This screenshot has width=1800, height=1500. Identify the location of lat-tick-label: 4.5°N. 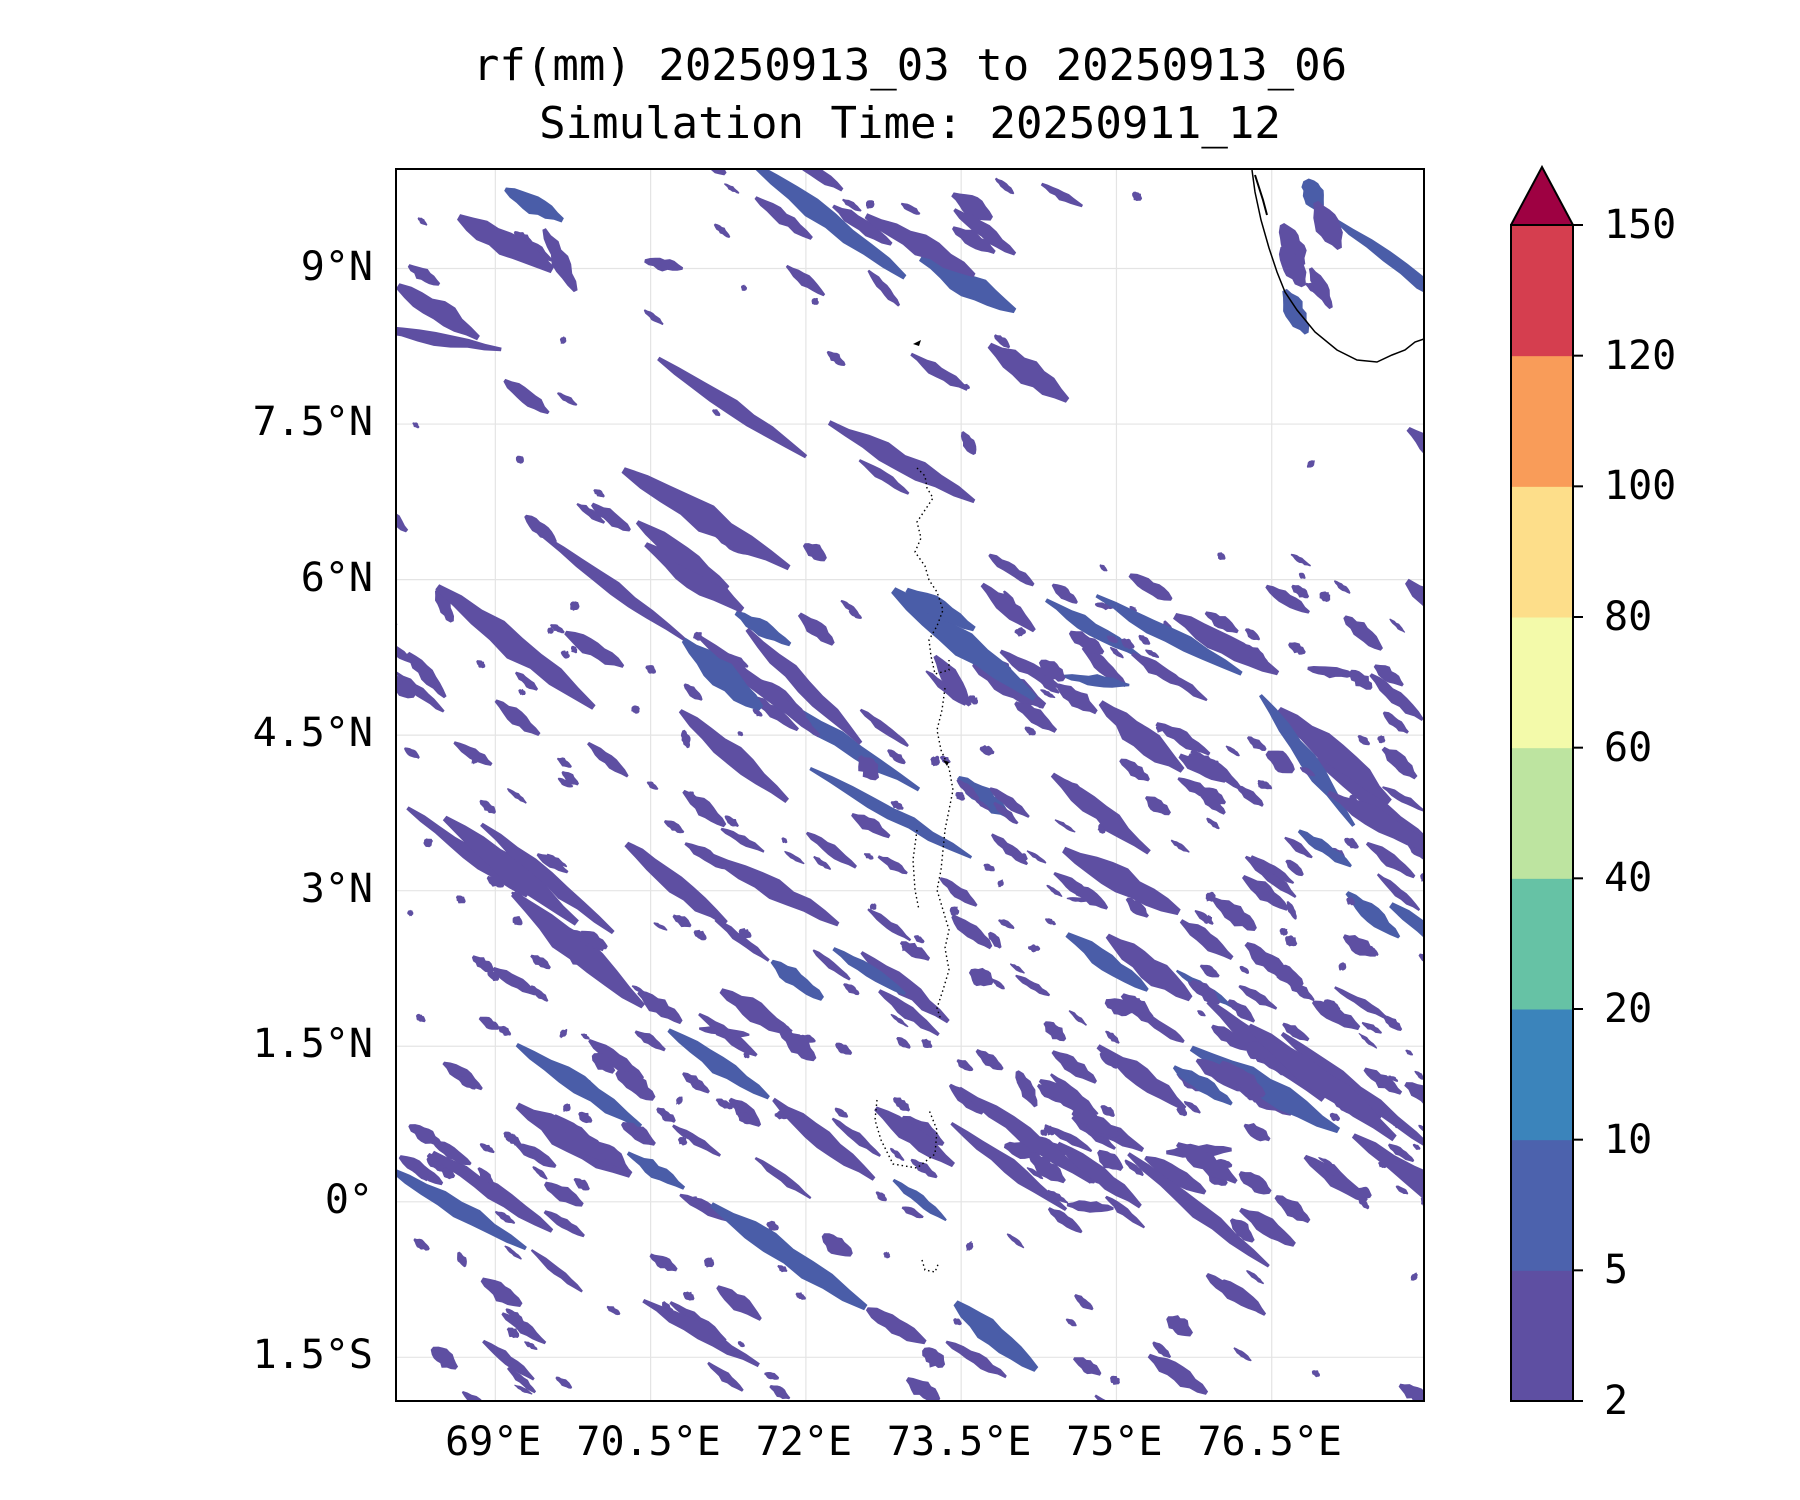
(312, 733).